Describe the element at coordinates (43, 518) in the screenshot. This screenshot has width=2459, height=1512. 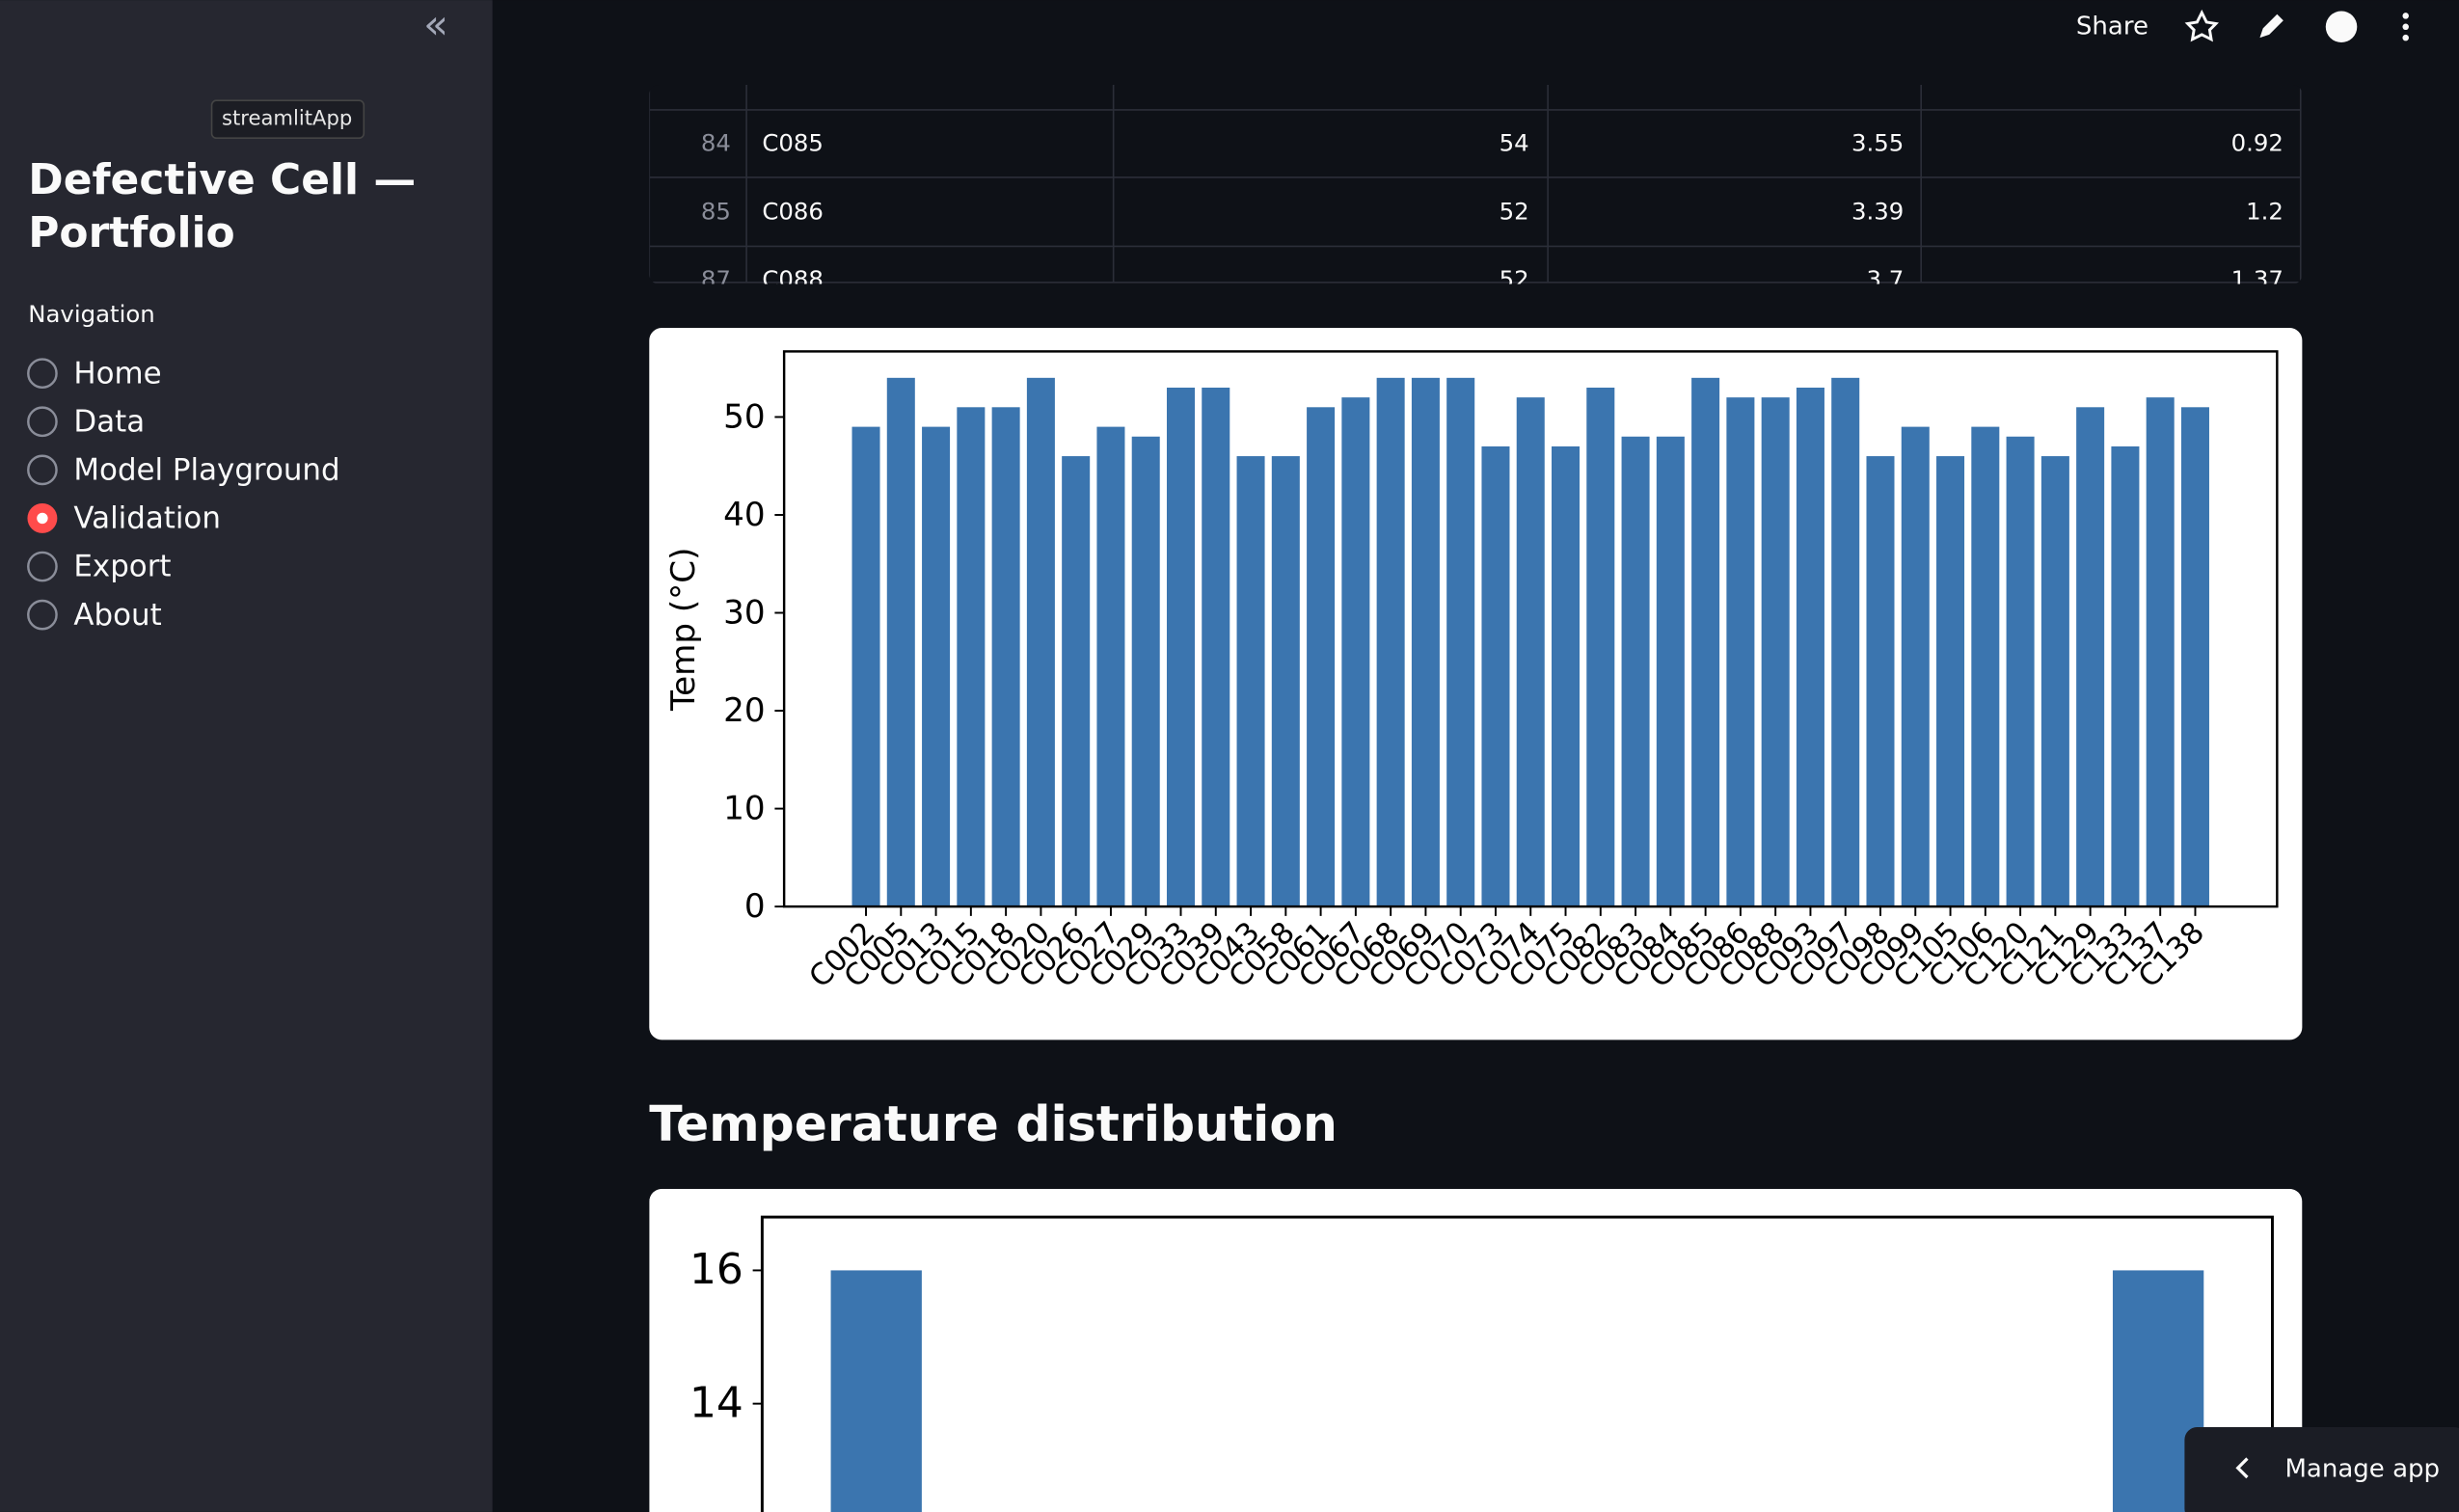
I see `radio-dot` at that location.